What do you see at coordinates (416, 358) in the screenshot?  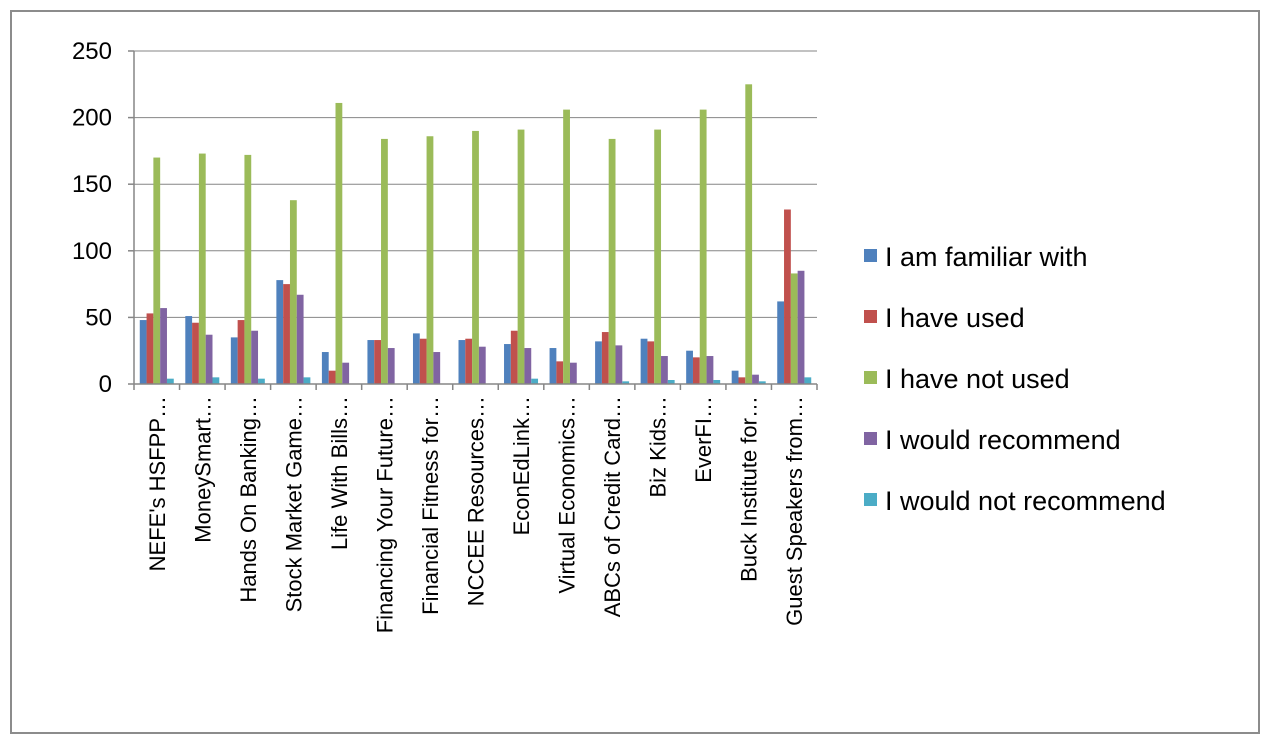 I see `bar: I am familiar with: 38` at bounding box center [416, 358].